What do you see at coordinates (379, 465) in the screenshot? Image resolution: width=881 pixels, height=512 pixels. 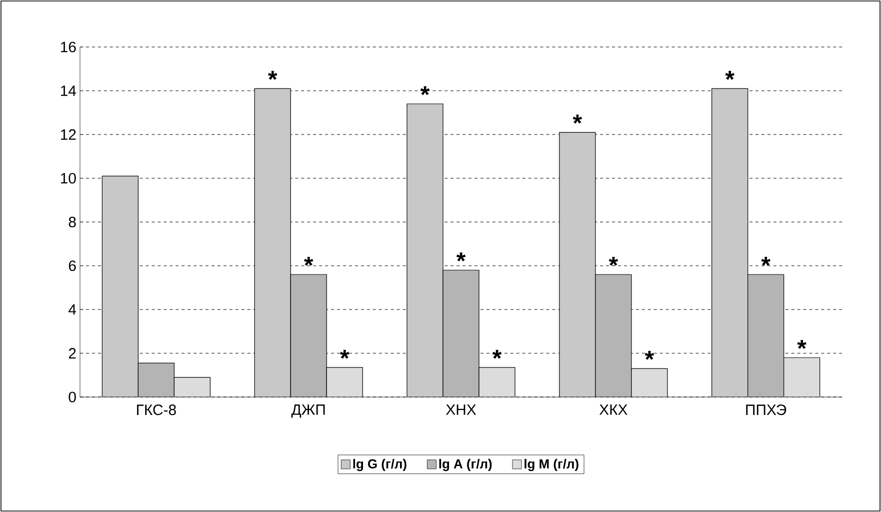 I see `legend-label: lg G (г/л)` at bounding box center [379, 465].